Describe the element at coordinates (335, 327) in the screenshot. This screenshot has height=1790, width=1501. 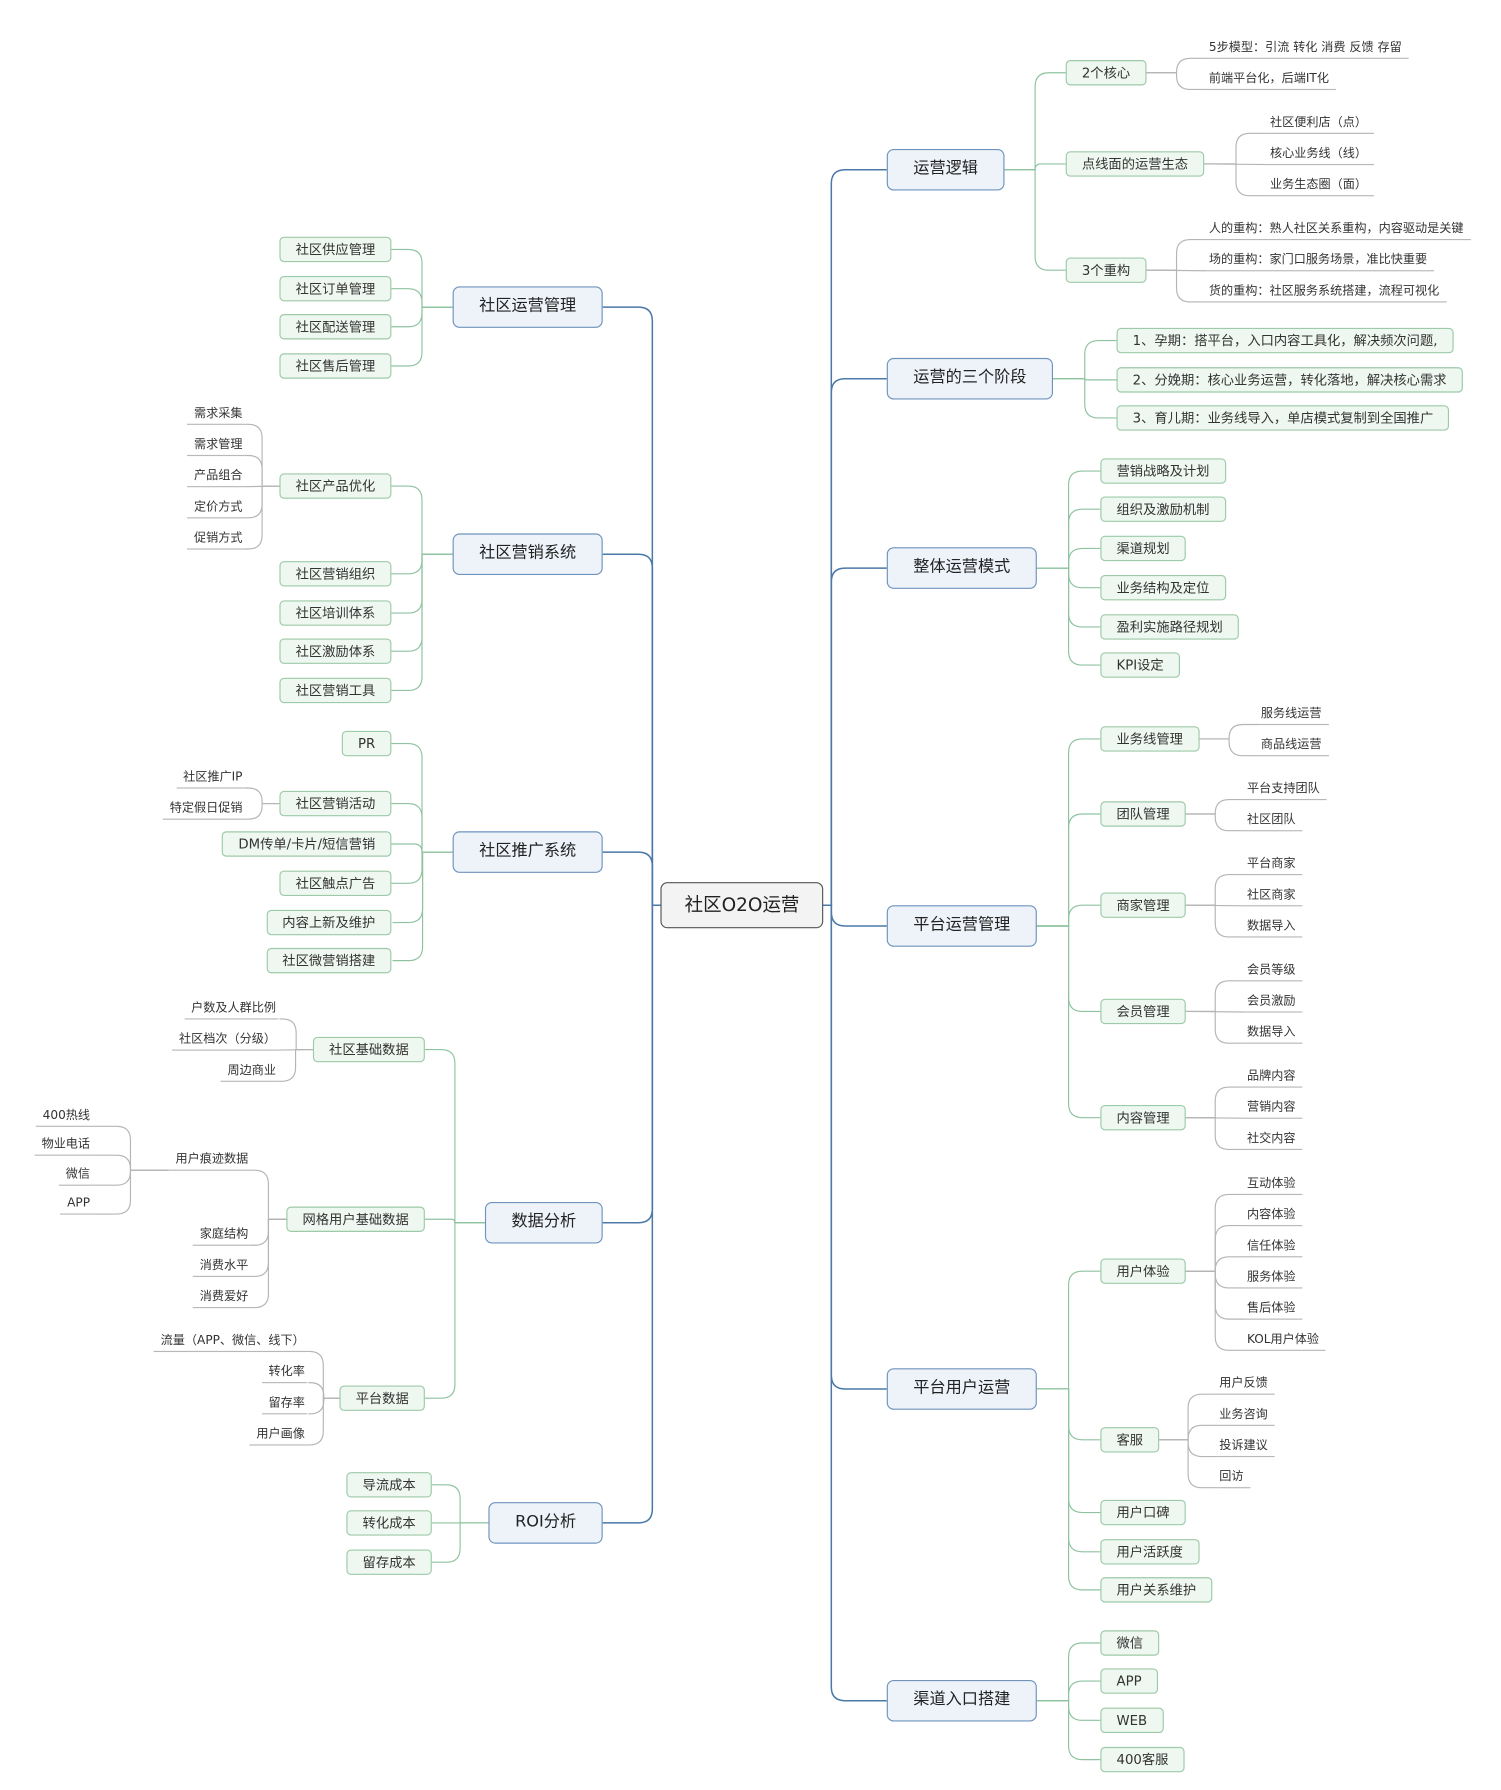
I see `sub-node: 社区配送管理` at that location.